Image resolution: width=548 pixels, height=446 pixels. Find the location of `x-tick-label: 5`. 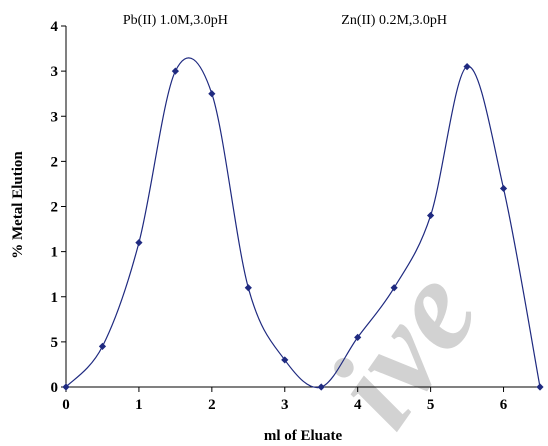

x-tick-label: 5 is located at coordinates (431, 405).